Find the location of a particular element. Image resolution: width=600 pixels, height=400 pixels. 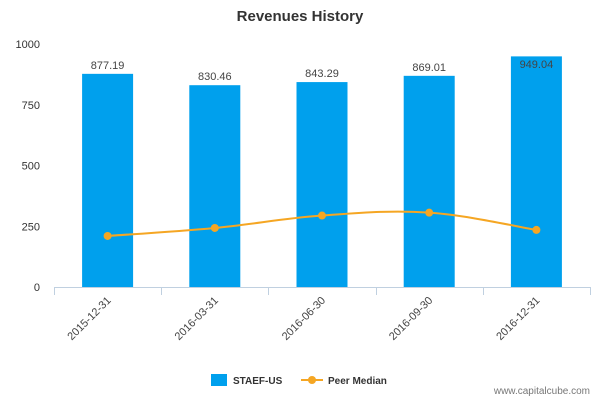

y-tick-label: 500 is located at coordinates (31, 167).